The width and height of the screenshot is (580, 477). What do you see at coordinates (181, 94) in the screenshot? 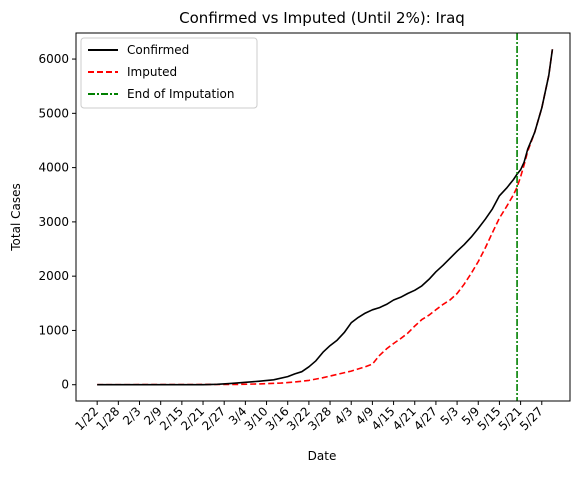
I see `legend-label-end-of-imputation: End of Imputation` at bounding box center [181, 94].